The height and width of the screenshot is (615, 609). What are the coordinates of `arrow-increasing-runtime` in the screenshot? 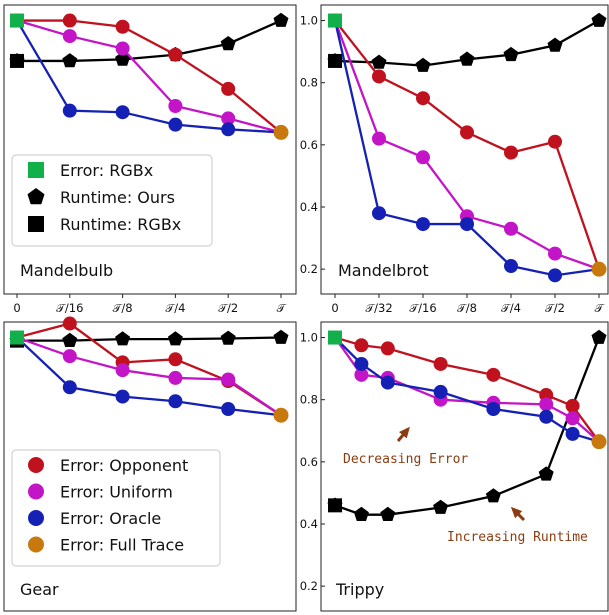 It's located at (518, 514).